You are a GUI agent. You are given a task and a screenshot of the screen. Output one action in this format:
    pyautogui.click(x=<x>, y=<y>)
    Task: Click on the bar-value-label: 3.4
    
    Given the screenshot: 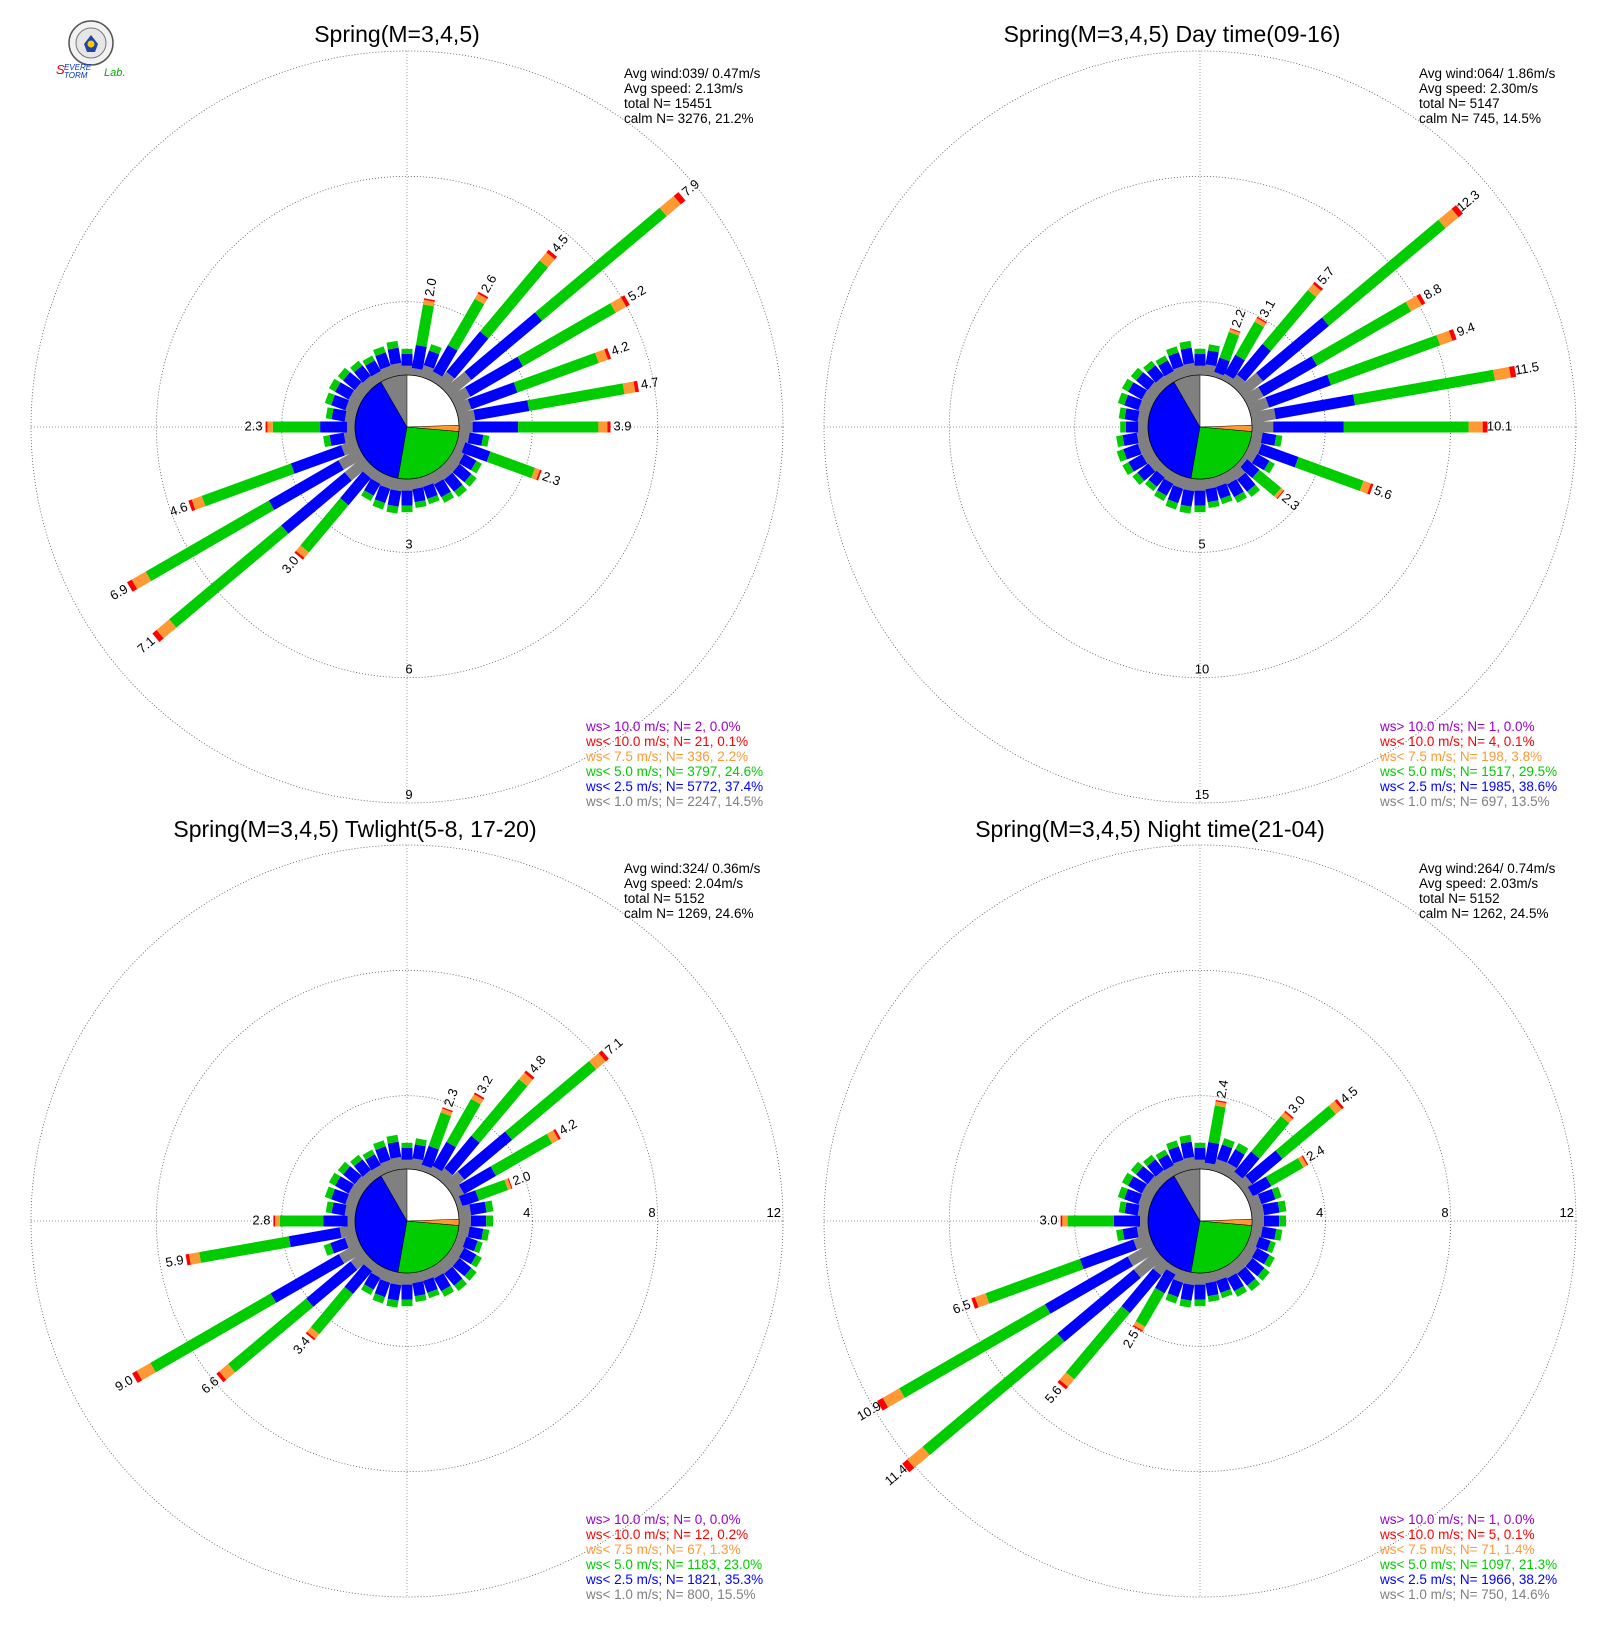 What is the action you would take?
    pyautogui.click(x=301, y=1344)
    